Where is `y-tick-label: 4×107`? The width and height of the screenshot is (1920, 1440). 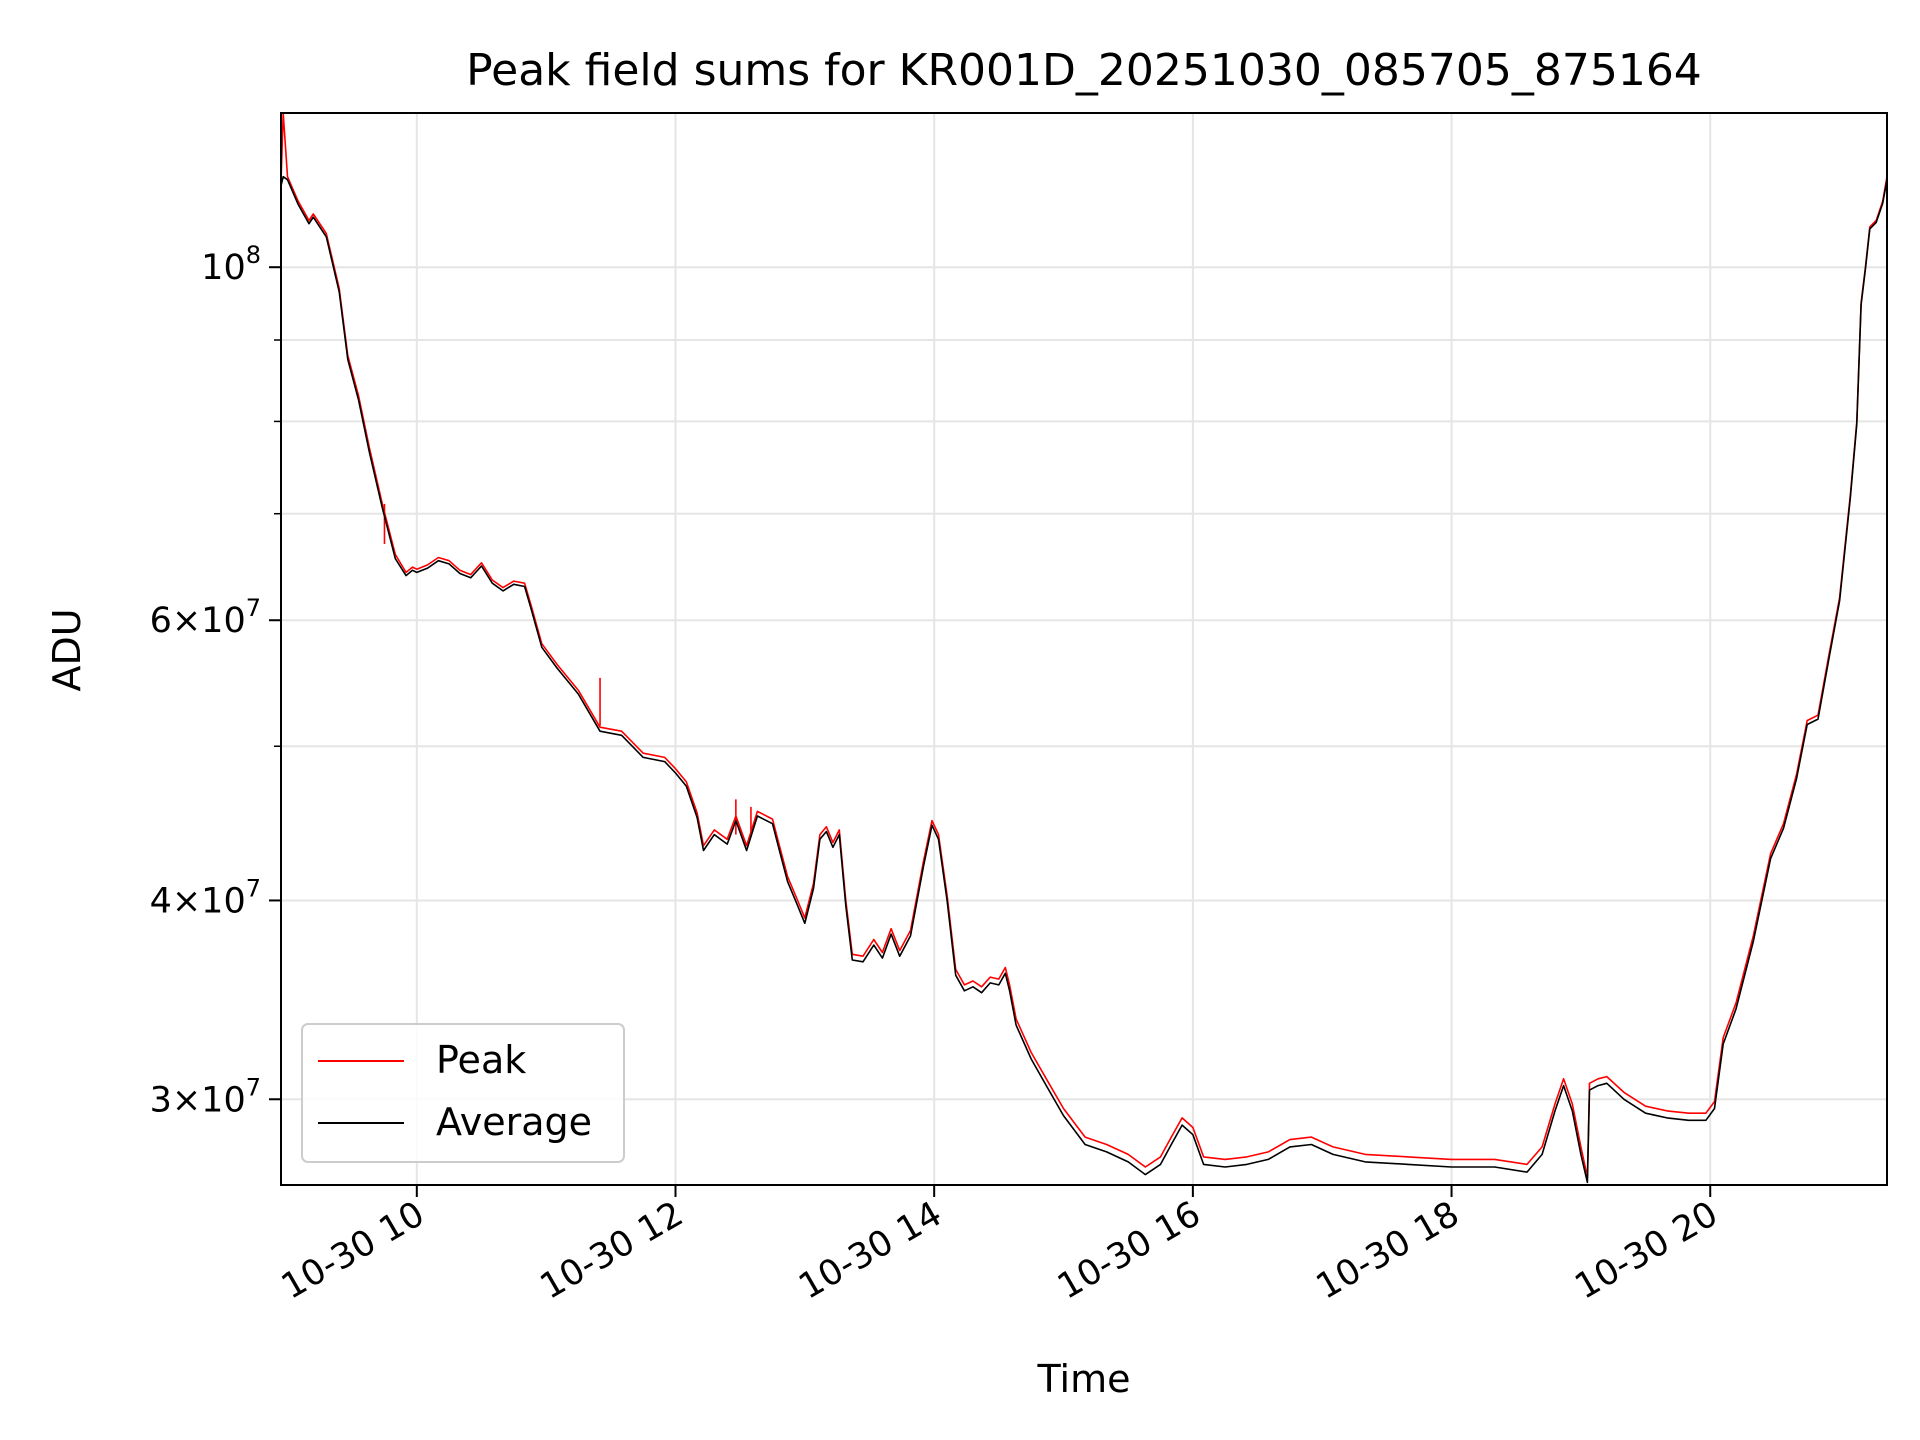
y-tick-label: 4×107 is located at coordinates (205, 897).